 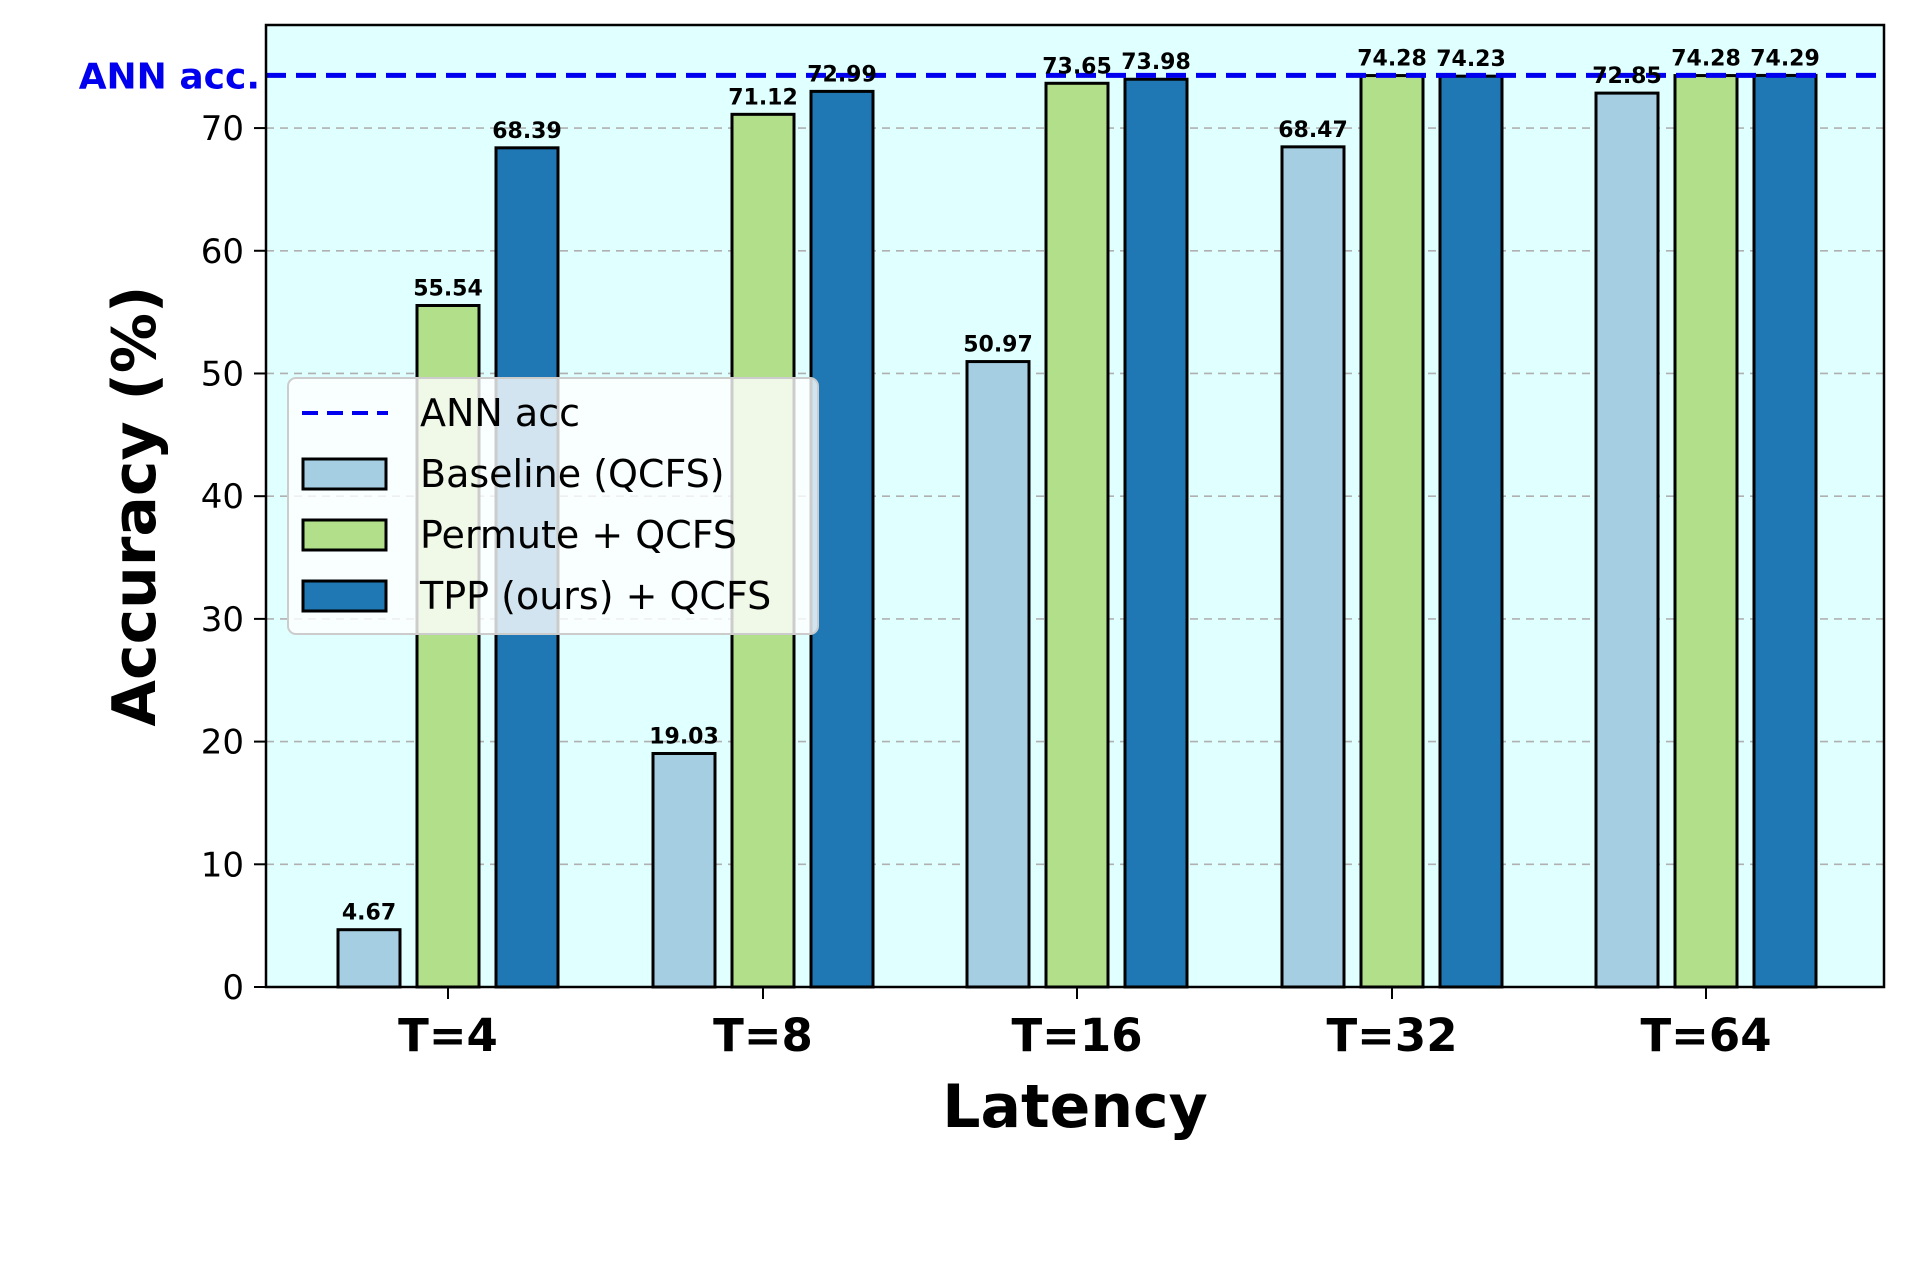 I want to click on x-tick-label: T=8, so click(x=763, y=1035).